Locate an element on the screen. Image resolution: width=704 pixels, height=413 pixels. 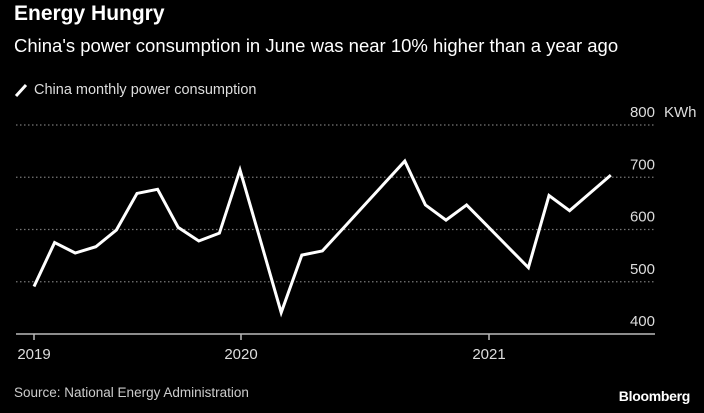
x-tick-label: 2019 is located at coordinates (33, 354).